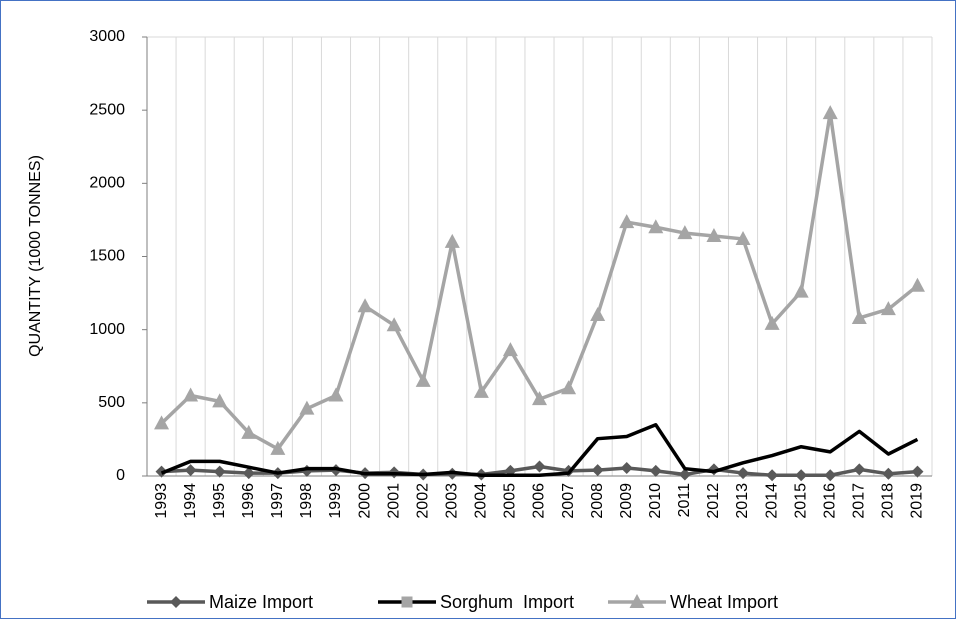 This screenshot has width=956, height=619. I want to click on x-tick-label: 2019, so click(917, 501).